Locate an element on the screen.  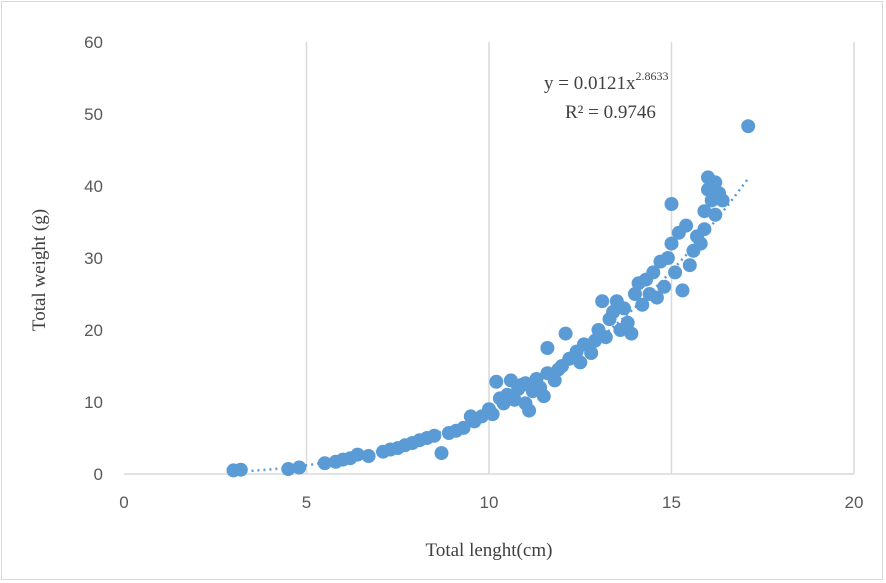
y-tick-label: 40 is located at coordinates (93, 186).